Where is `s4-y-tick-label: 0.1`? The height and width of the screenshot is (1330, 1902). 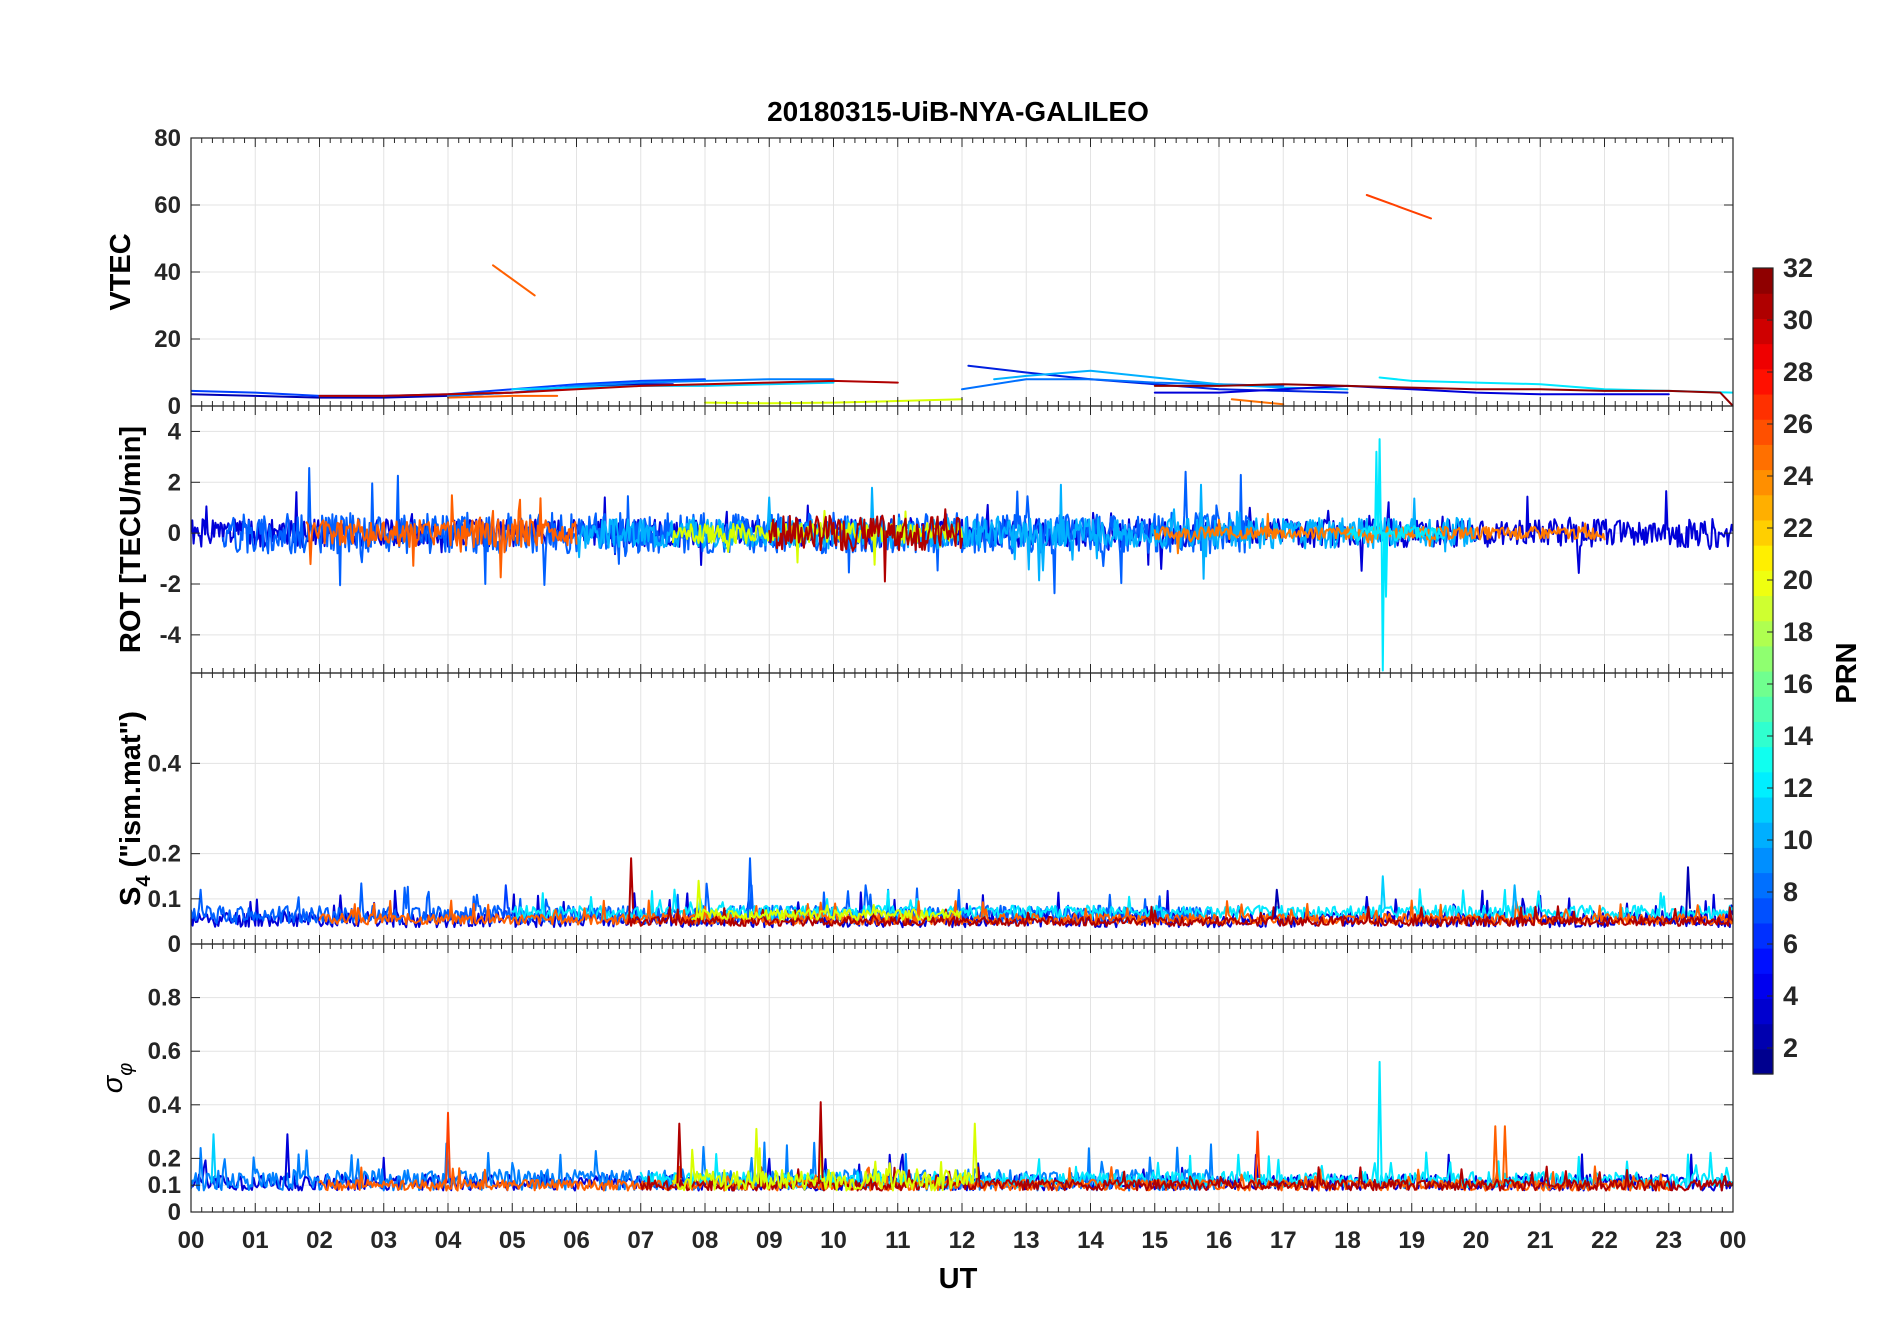 s4-y-tick-label: 0.1 is located at coordinates (164, 899).